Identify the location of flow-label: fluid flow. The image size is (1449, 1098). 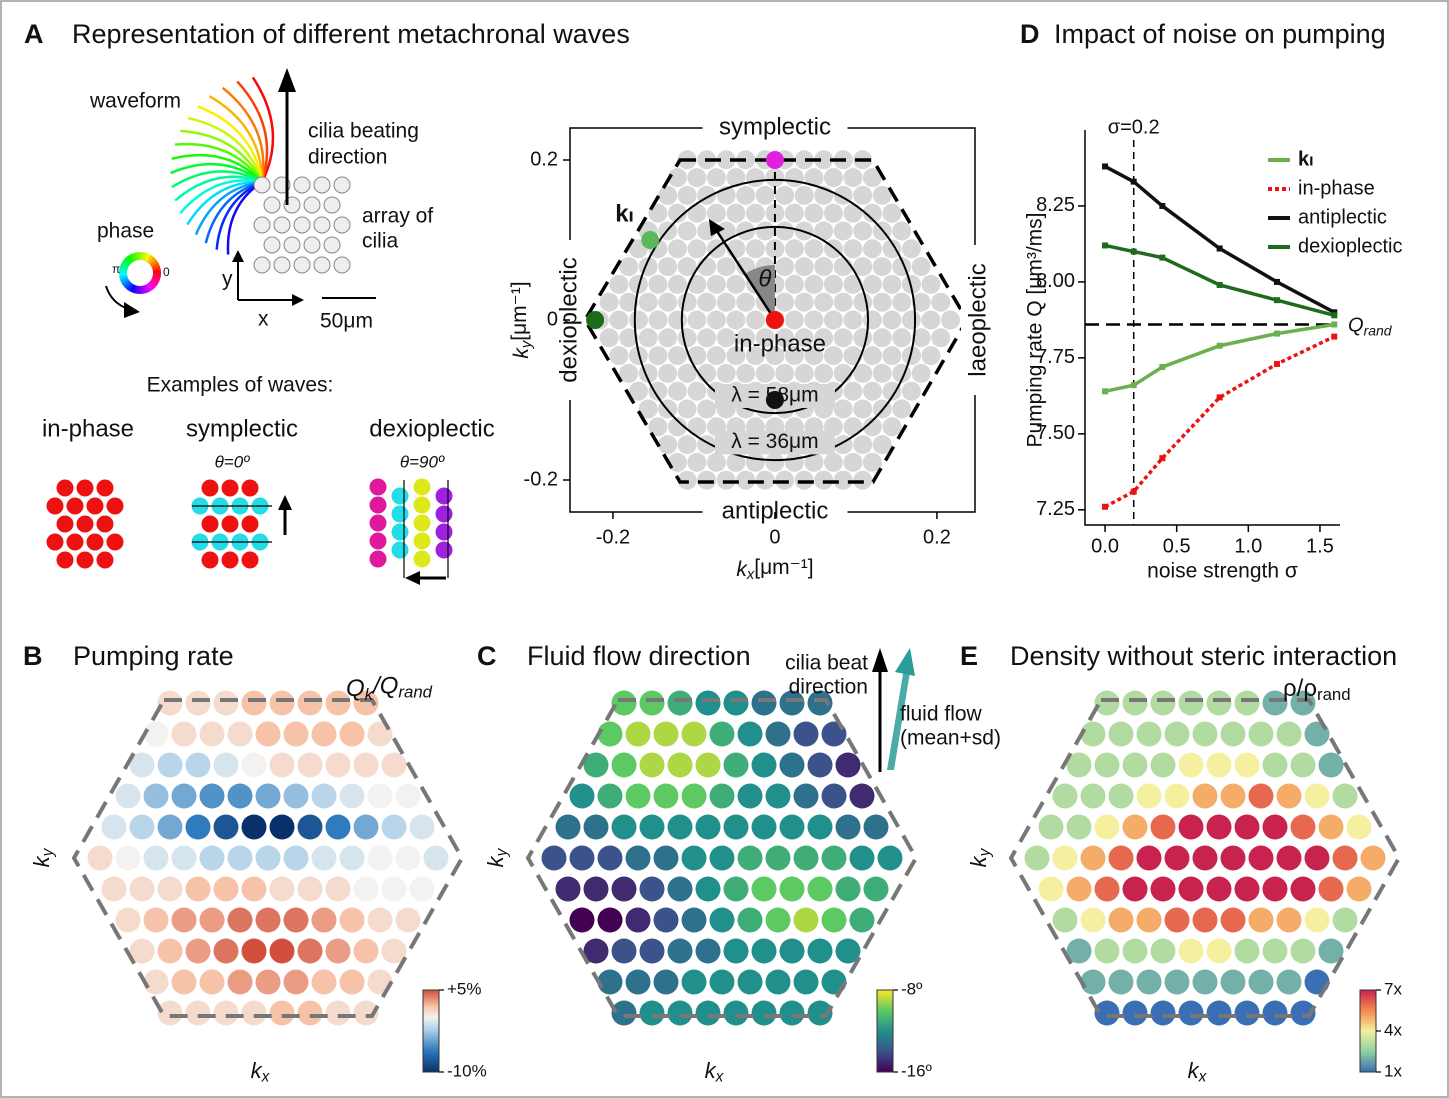
(941, 714).